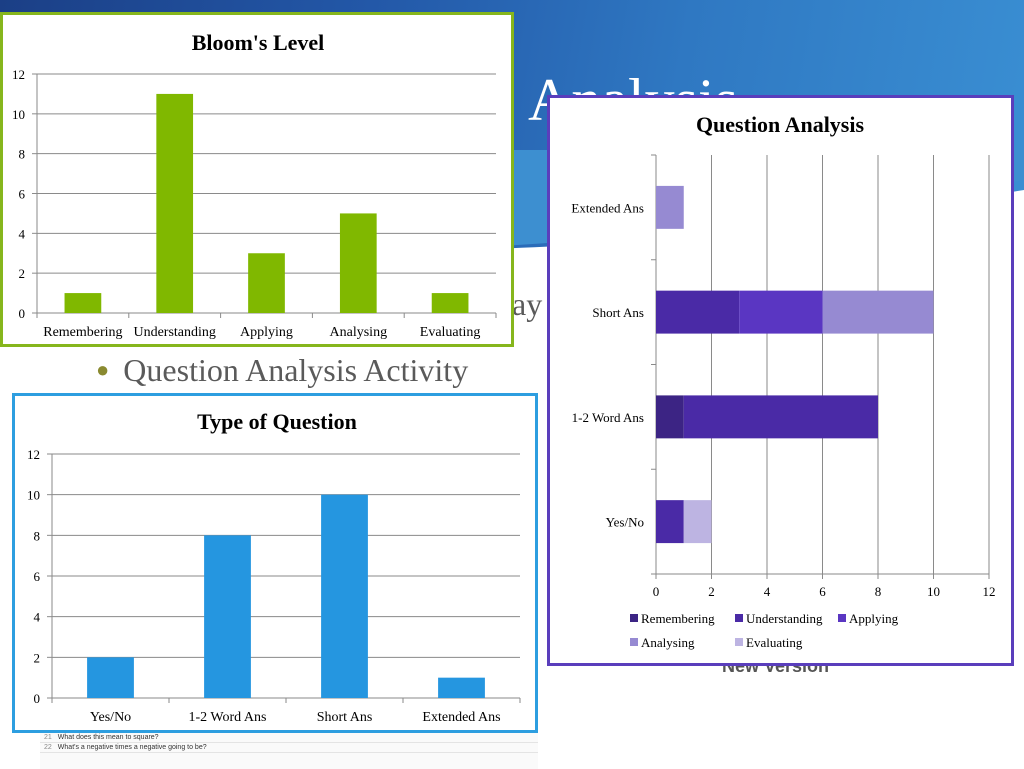 The image size is (1024, 769). What do you see at coordinates (48, 747) in the screenshot?
I see `sheet-row-number: 22` at bounding box center [48, 747].